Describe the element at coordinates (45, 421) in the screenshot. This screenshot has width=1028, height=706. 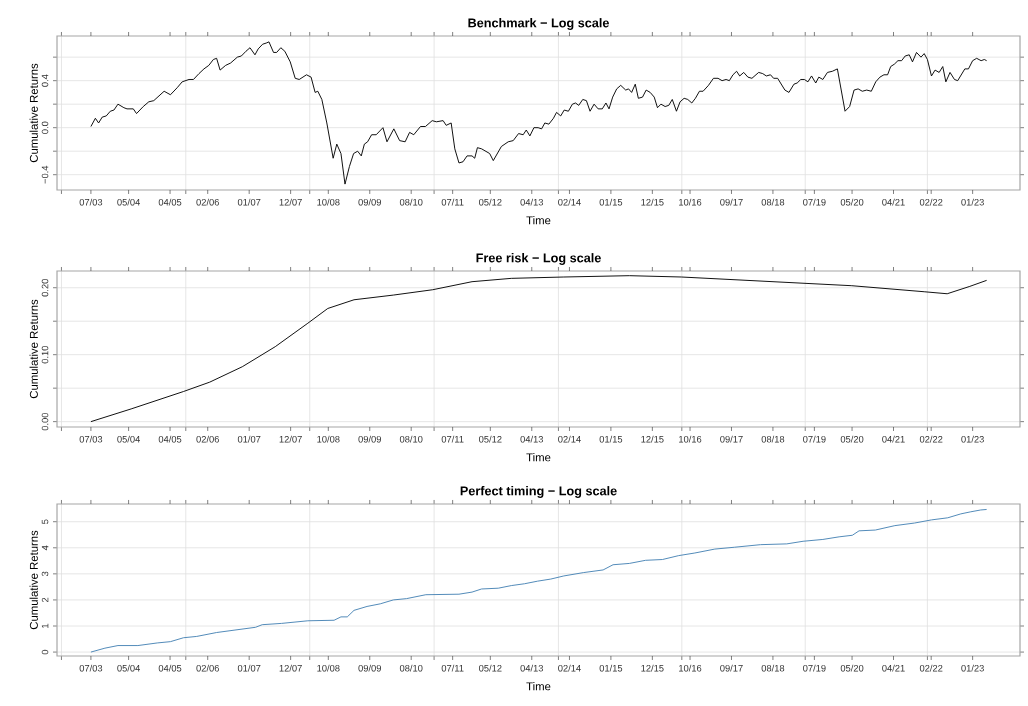
I see `y-tick-label: 0.00` at that location.